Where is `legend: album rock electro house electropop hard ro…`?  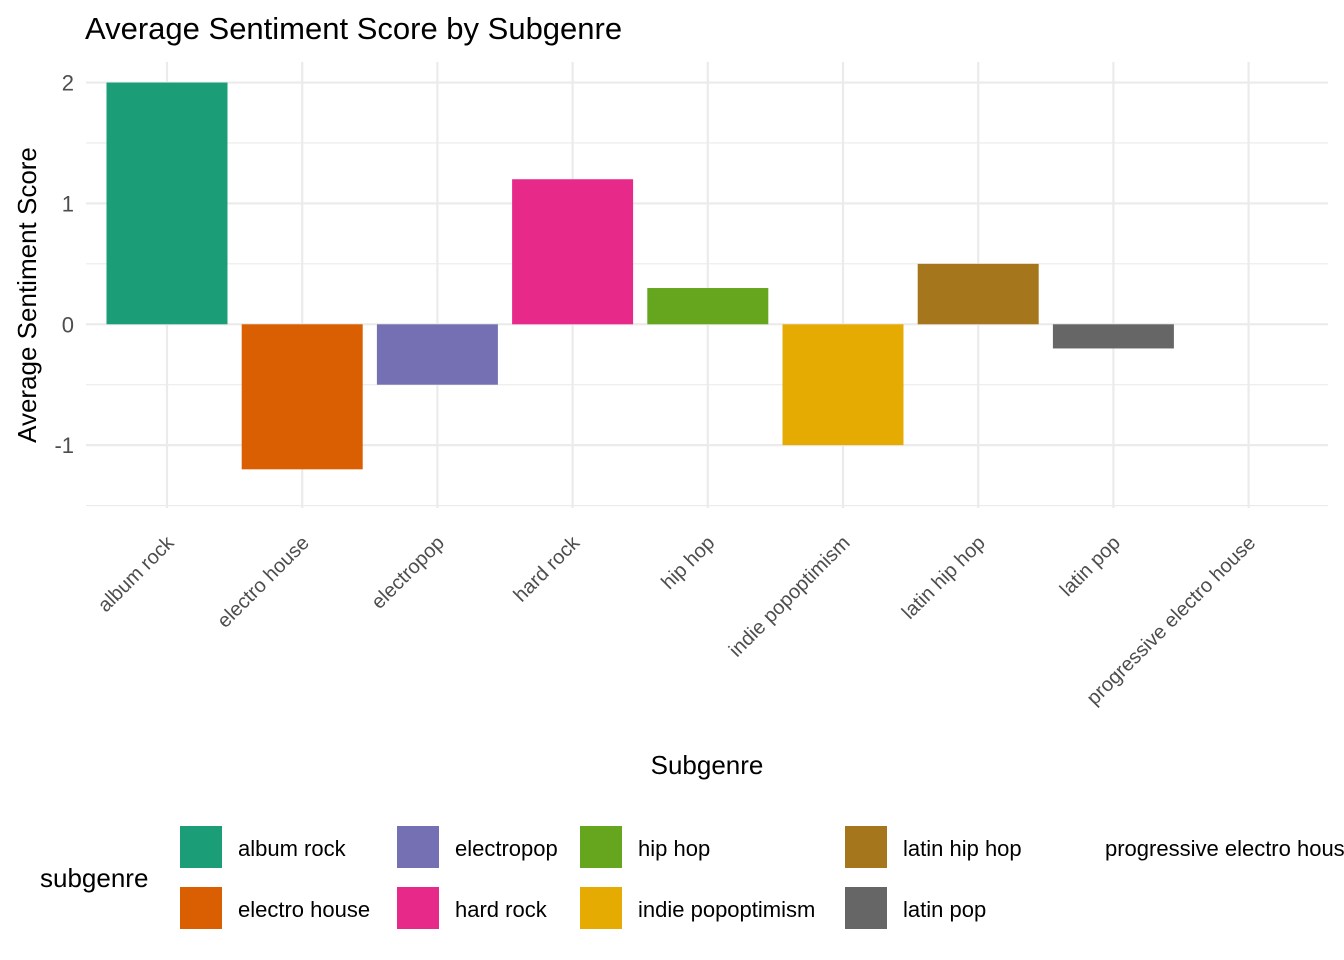 legend: album rock electro house electropop hard ro… is located at coordinates (762, 877).